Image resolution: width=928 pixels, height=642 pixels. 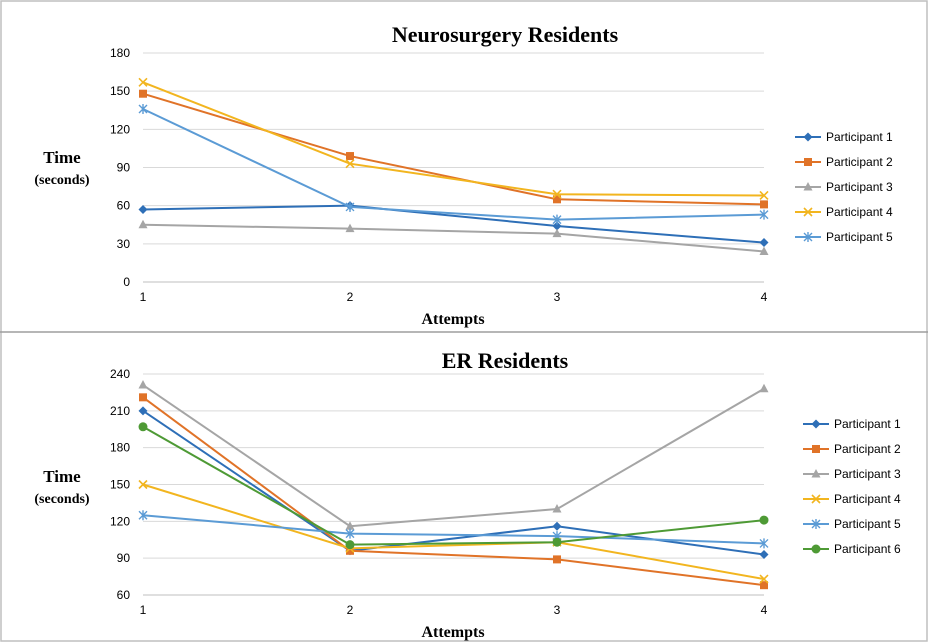 What do you see at coordinates (505, 360) in the screenshot?
I see `chart-title: ER Residents` at bounding box center [505, 360].